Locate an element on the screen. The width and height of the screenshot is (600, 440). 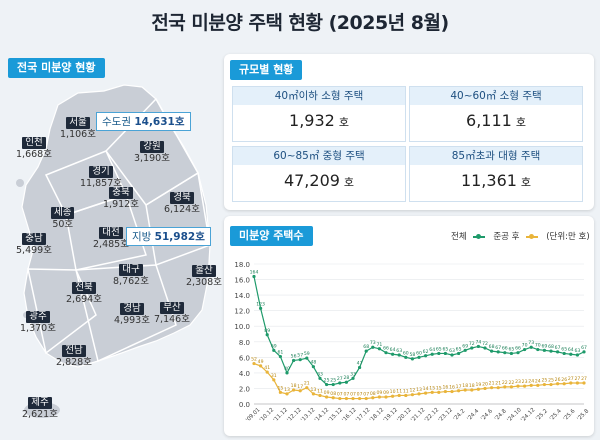
region-name: 울산 is located at coordinates (204, 271).